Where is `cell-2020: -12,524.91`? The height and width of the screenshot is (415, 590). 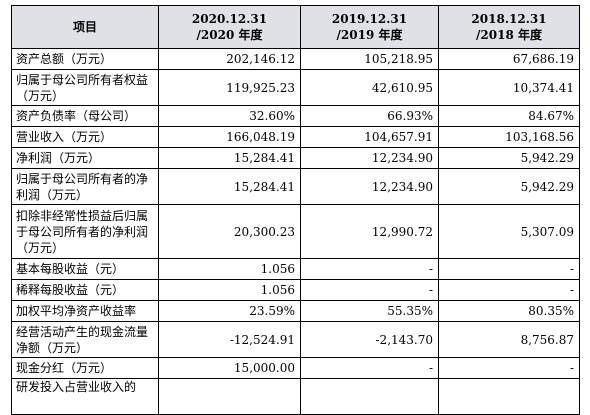 cell-2020: -12,524.91 is located at coordinates (229, 339).